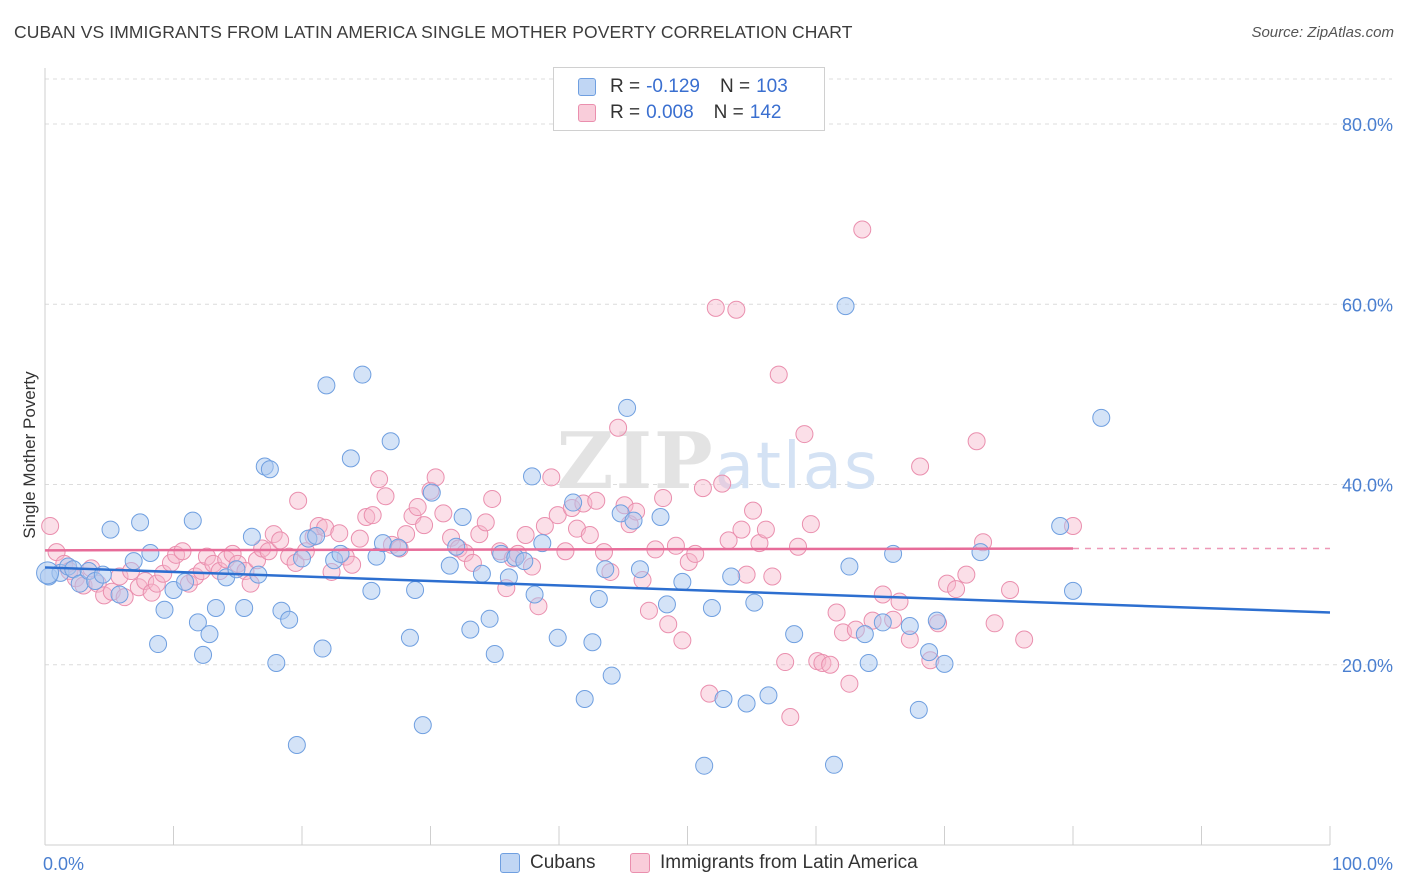 The width and height of the screenshot is (1406, 892). I want to click on x-tick-label: 100.0%, so click(1362, 864).